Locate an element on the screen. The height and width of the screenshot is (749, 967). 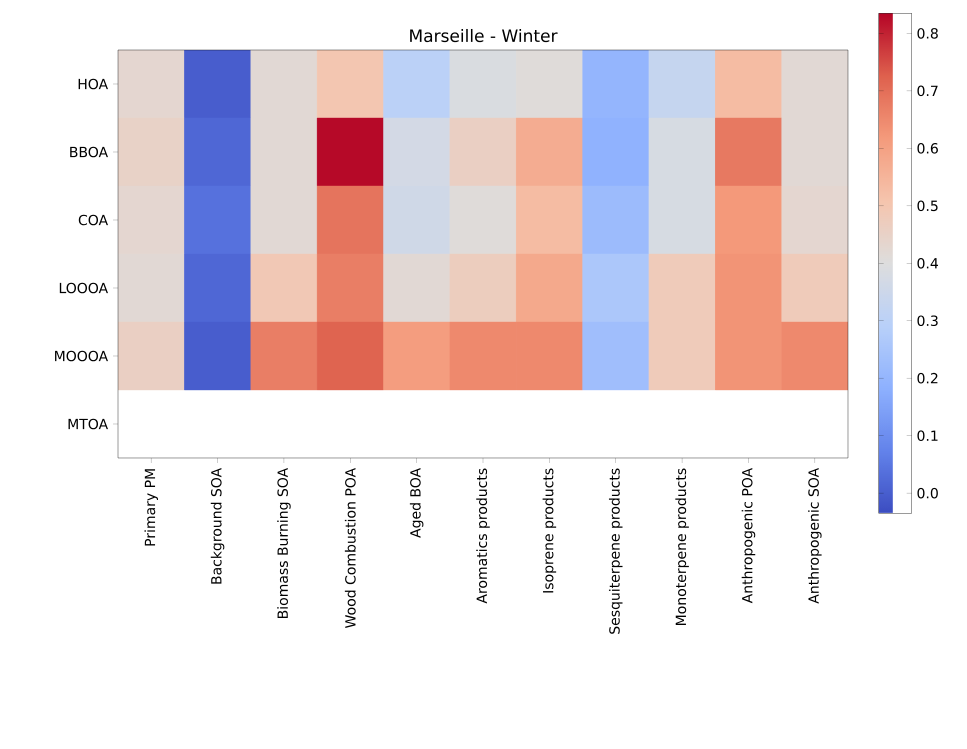
x-tick-label: Aromatics products is located at coordinates (483, 536).